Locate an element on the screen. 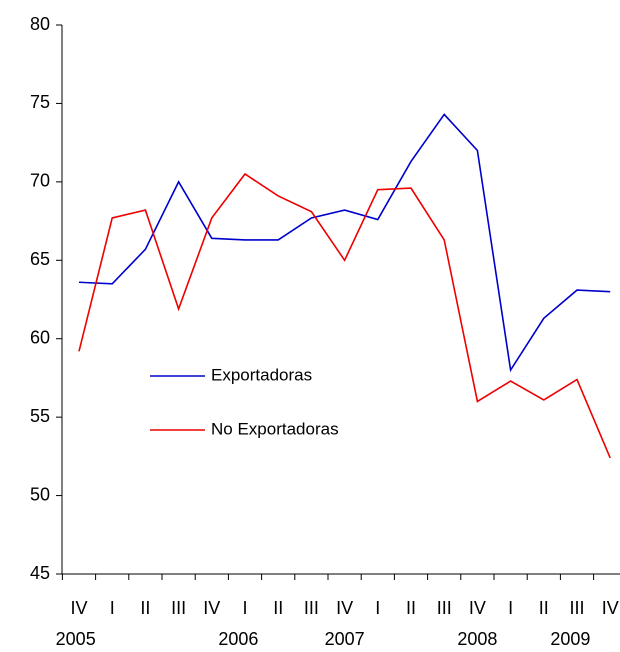 This screenshot has height=652, width=620. year-label: 2007 is located at coordinates (345, 639).